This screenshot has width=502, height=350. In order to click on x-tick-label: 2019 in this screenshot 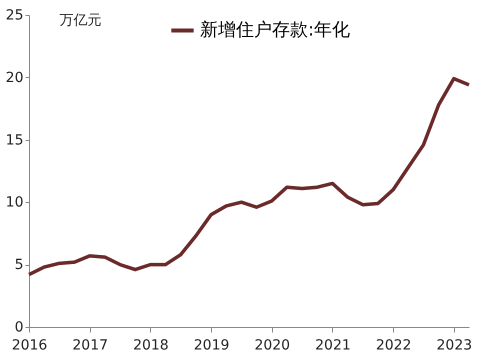, I will do `click(212, 344)`.